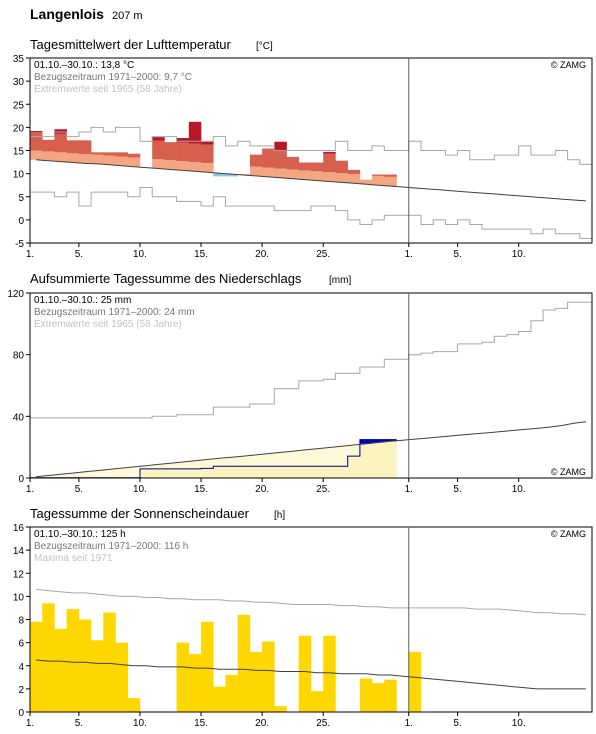 The height and width of the screenshot is (734, 596). Describe the element at coordinates (79, 254) in the screenshot. I see `temperature-xtick-label: 5.` at that location.